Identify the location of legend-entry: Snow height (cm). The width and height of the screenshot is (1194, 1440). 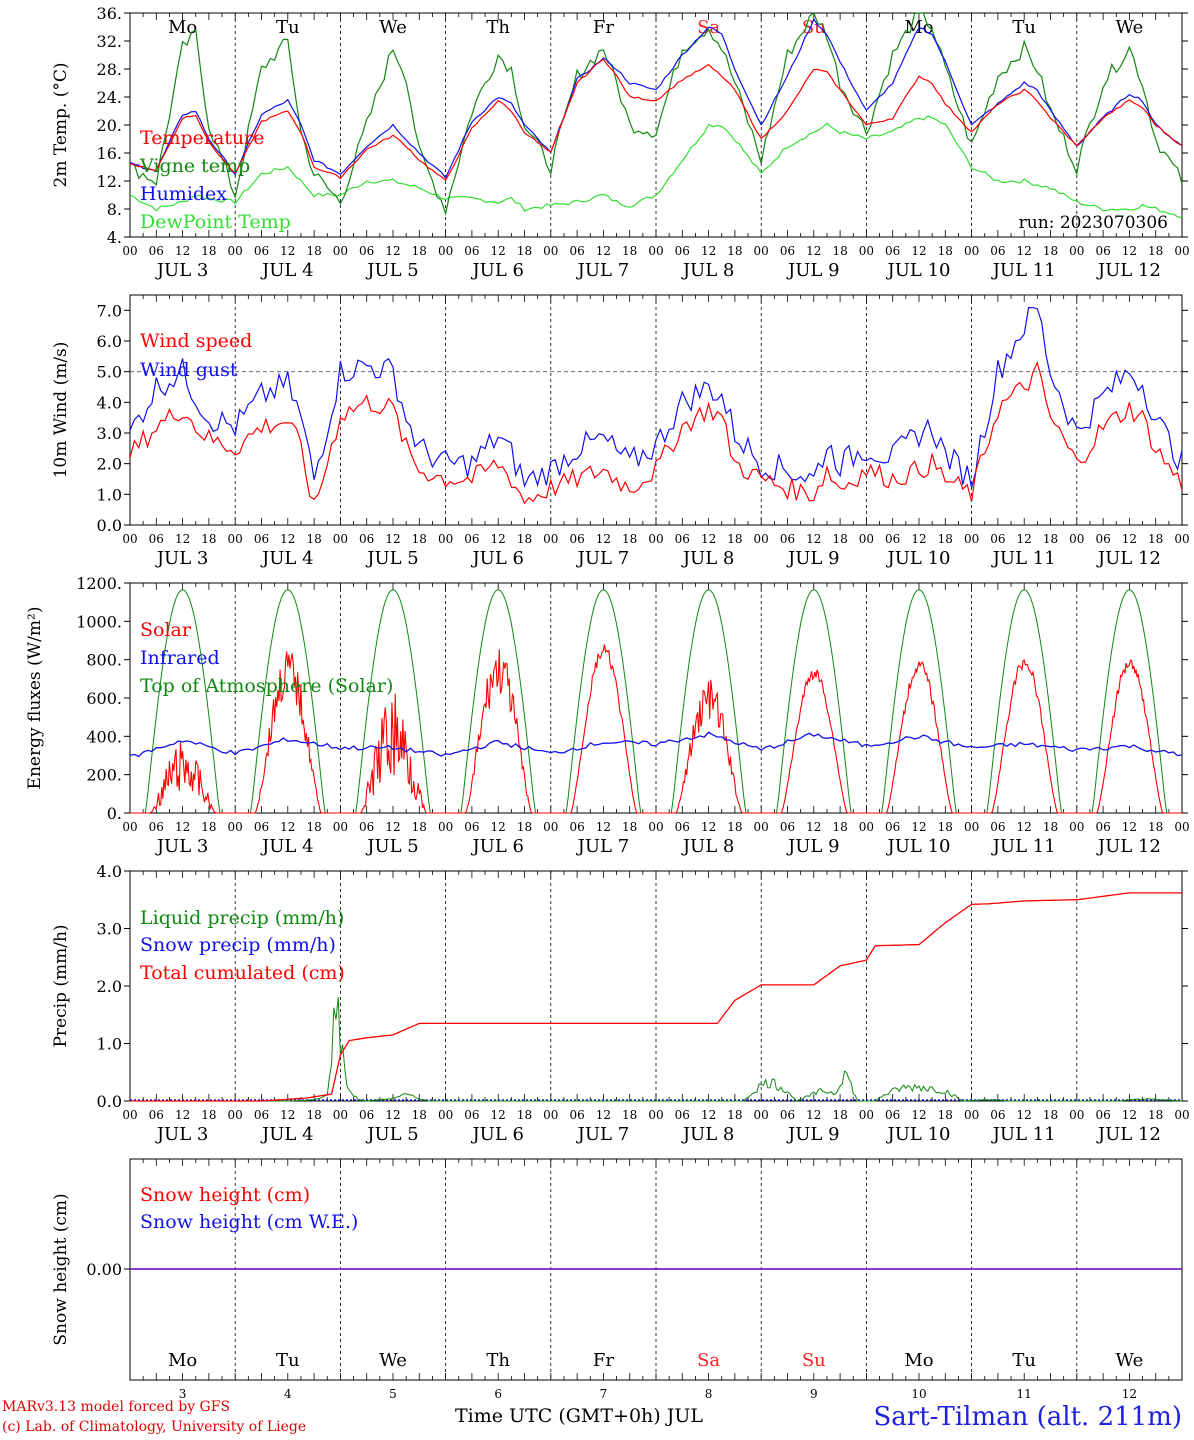
(225, 1195).